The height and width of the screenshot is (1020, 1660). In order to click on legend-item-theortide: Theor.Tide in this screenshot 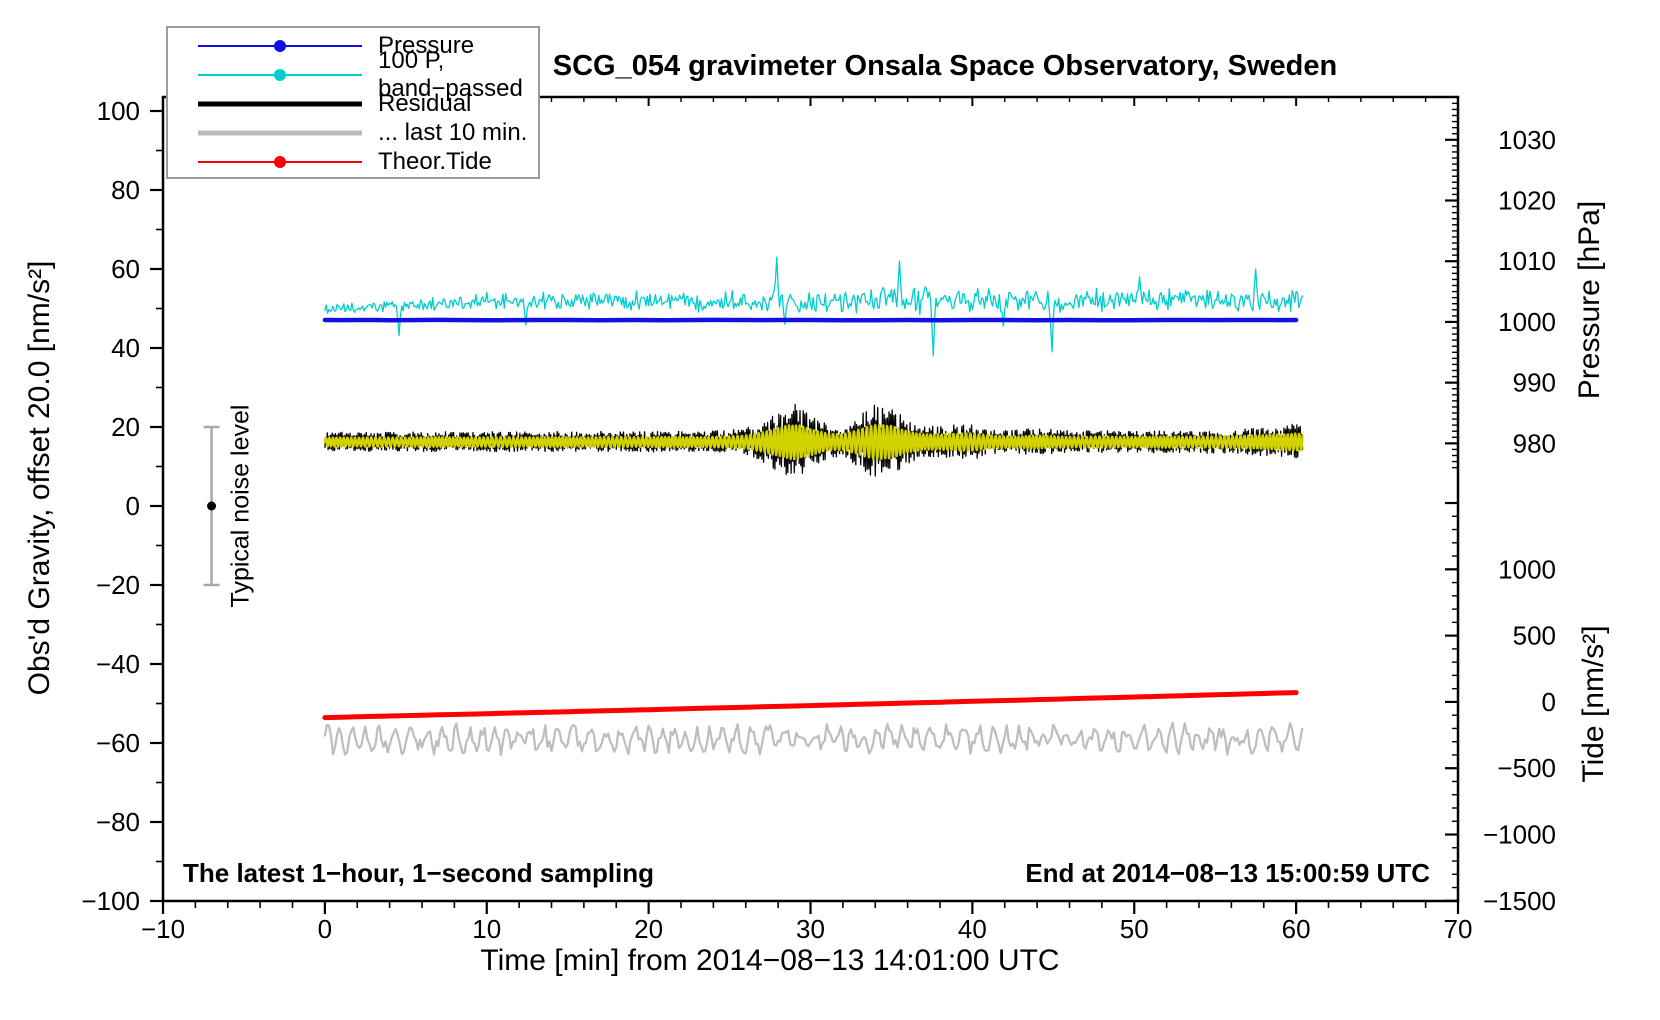, I will do `click(353, 161)`.